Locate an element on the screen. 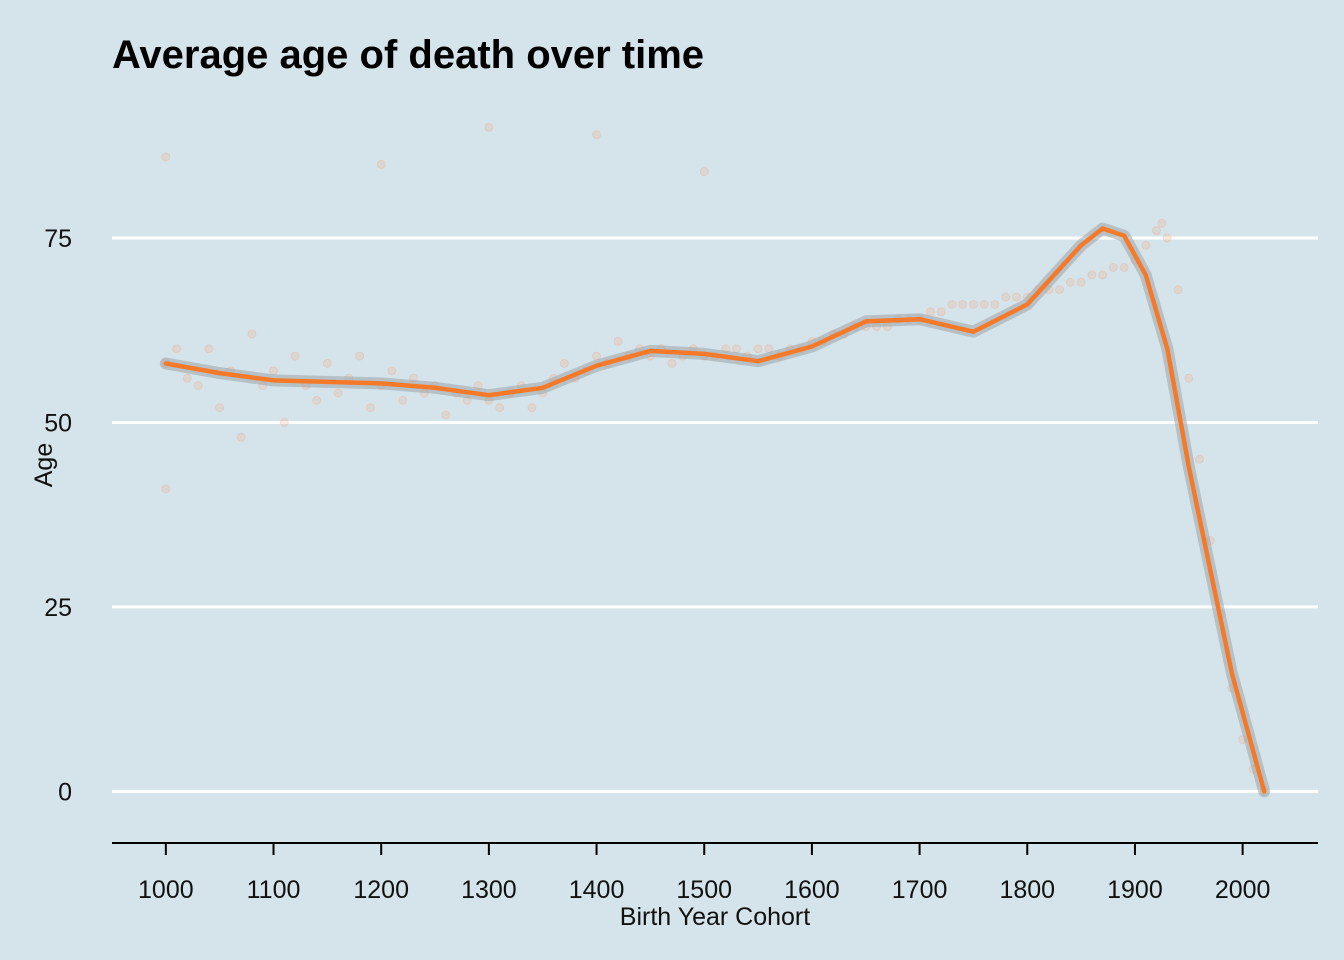  x-tick-label-1500: 1500 is located at coordinates (704, 890).